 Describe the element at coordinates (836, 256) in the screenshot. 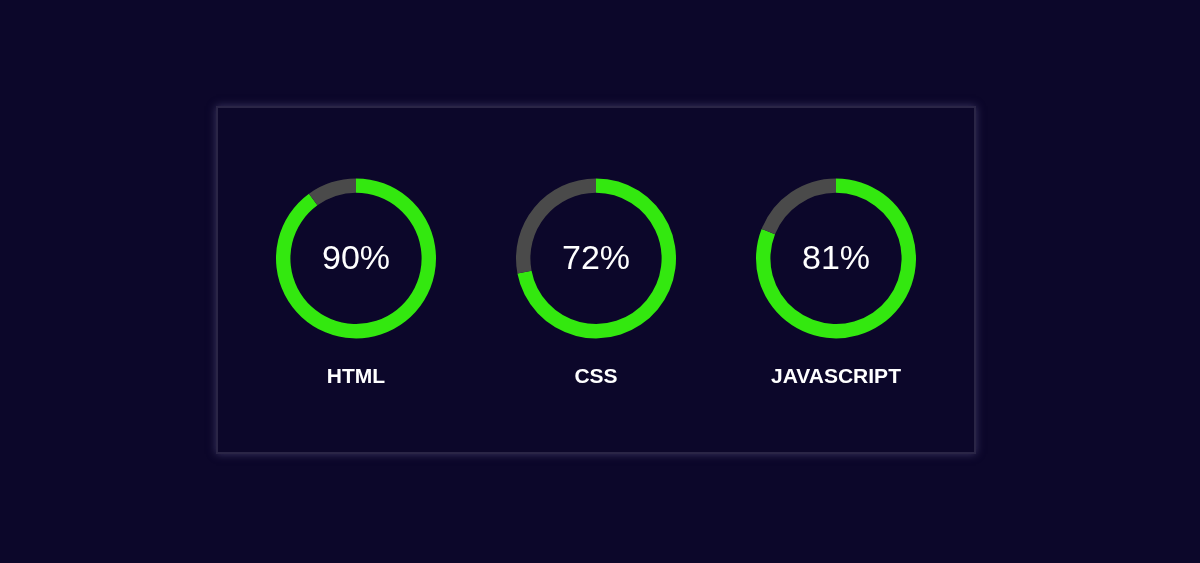

I see `data-label: 81%` at that location.